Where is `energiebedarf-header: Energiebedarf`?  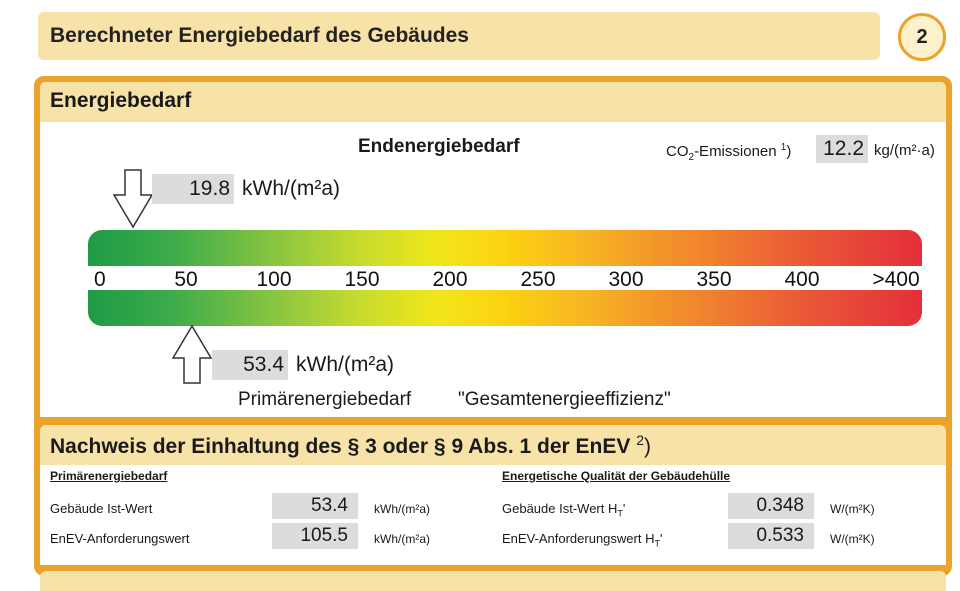 energiebedarf-header: Energiebedarf is located at coordinates (493, 102).